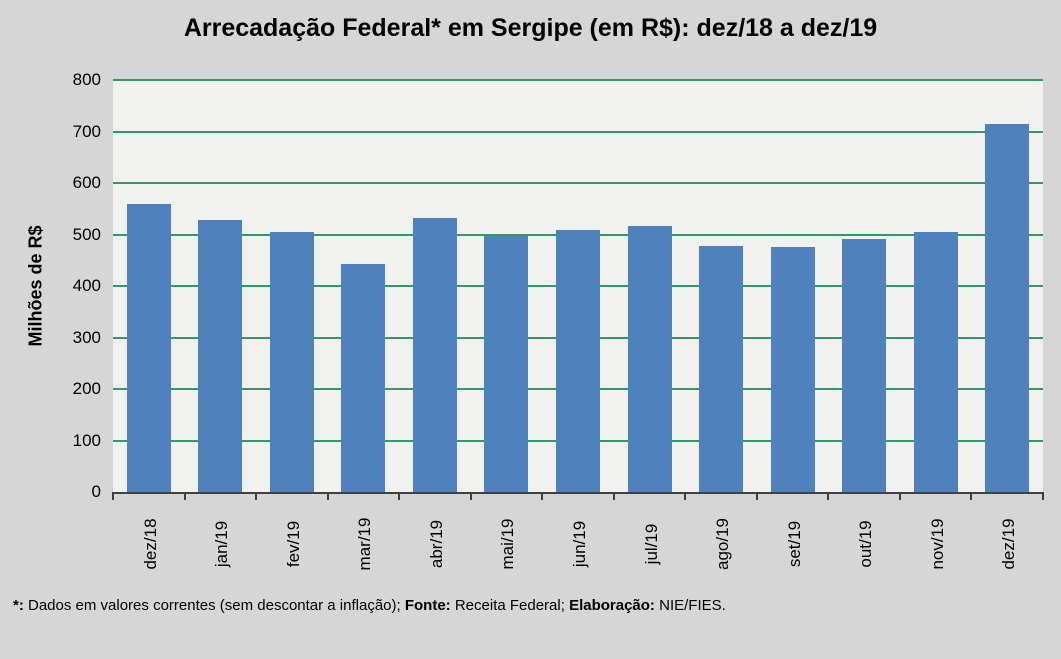  What do you see at coordinates (434, 355) in the screenshot?
I see `bar-abr/19` at bounding box center [434, 355].